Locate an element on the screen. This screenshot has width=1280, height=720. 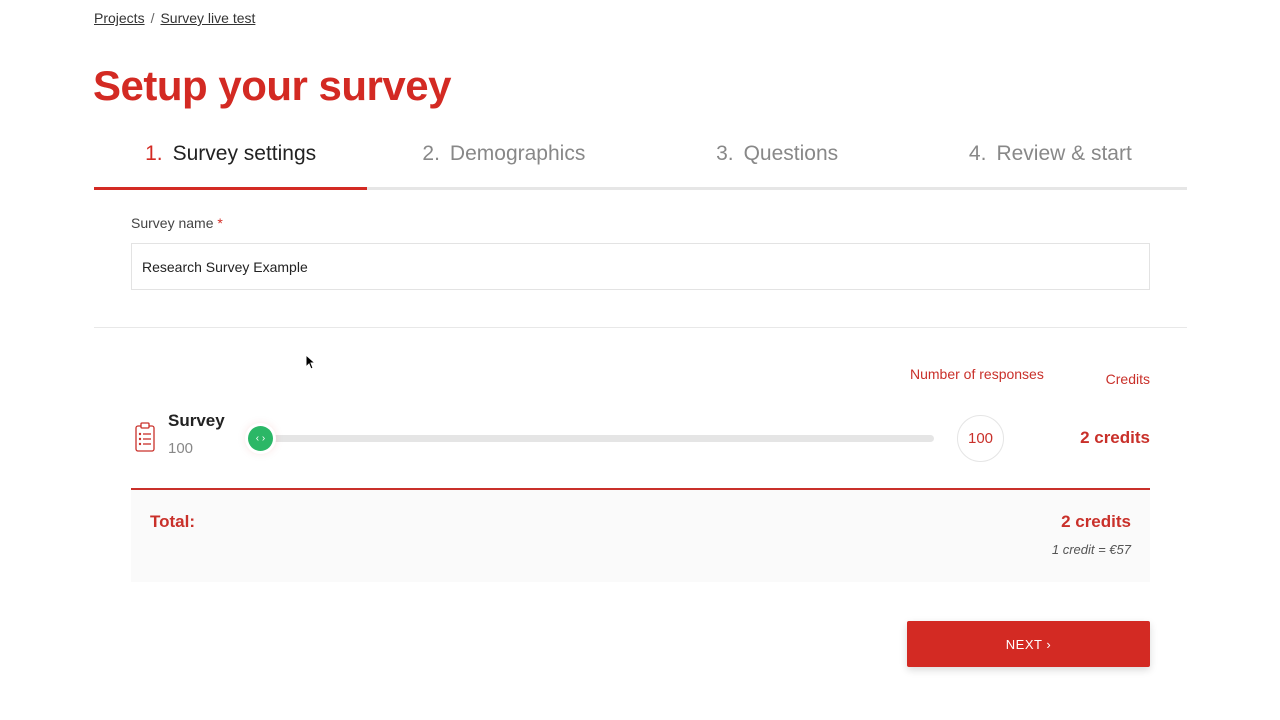
survey-row-name: Survey is located at coordinates (196, 420).